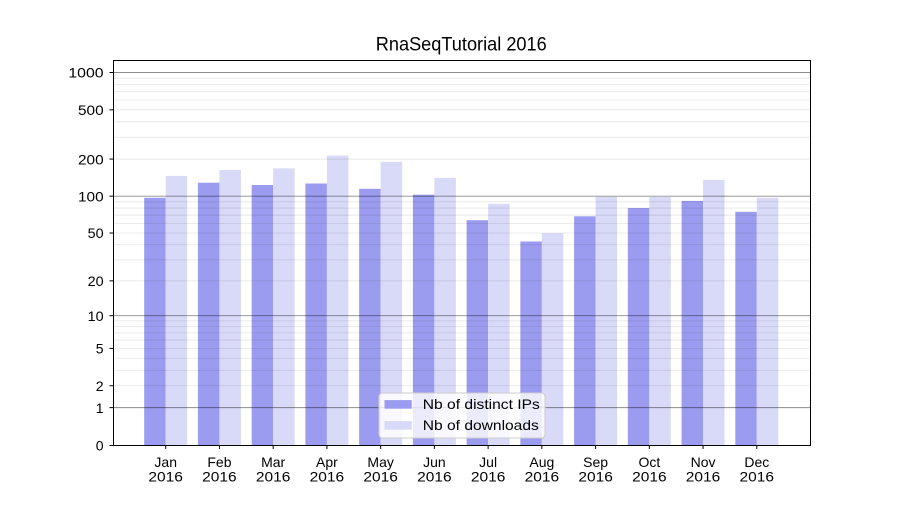 This screenshot has height=505, width=900. What do you see at coordinates (541, 462) in the screenshot?
I see `svg-text: Aug` at bounding box center [541, 462].